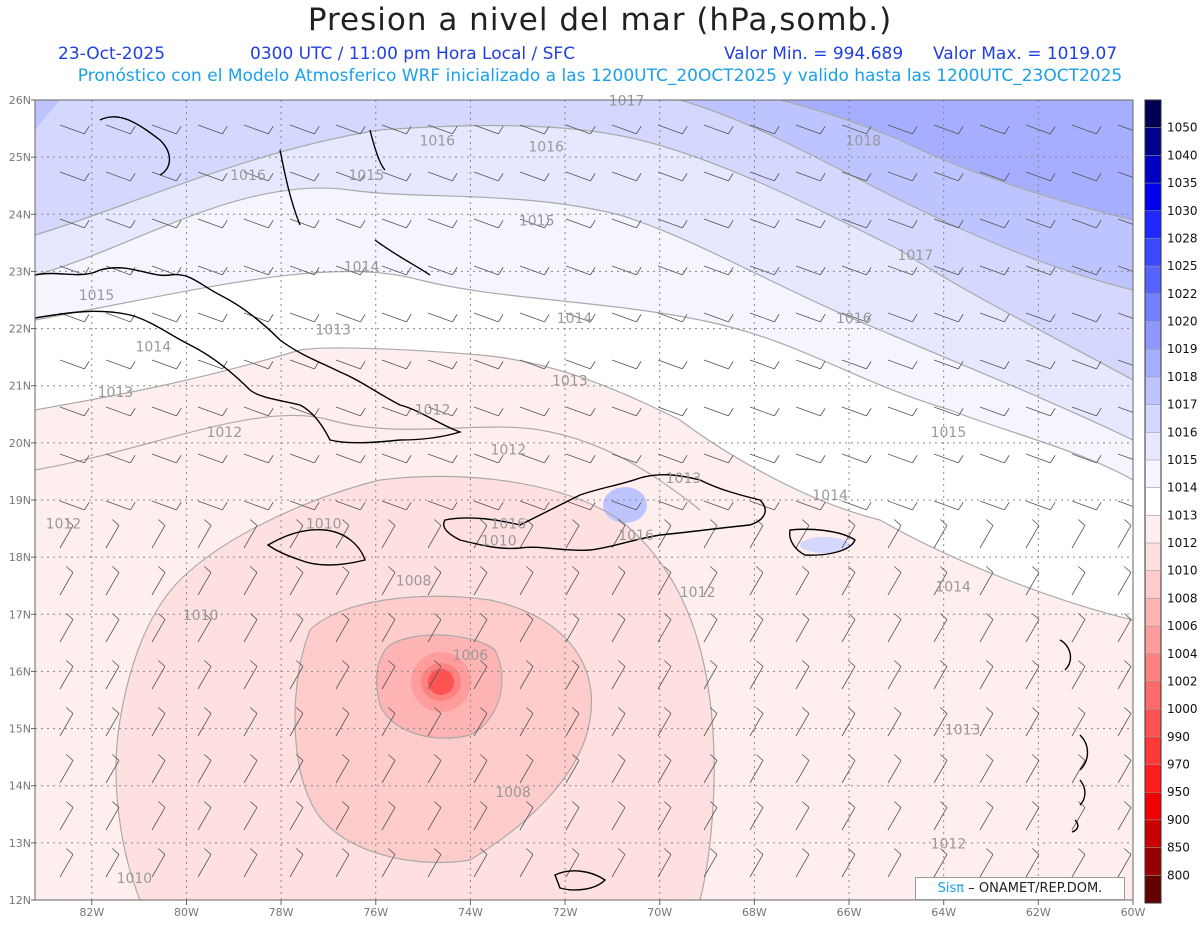 The height and width of the screenshot is (927, 1200). What do you see at coordinates (612, 909) in the screenshot?
I see `longitude-labels: 82W 80W 78W 76W 74W 72W 70W 68W 66W 64W 62W 60W` at bounding box center [612, 909].